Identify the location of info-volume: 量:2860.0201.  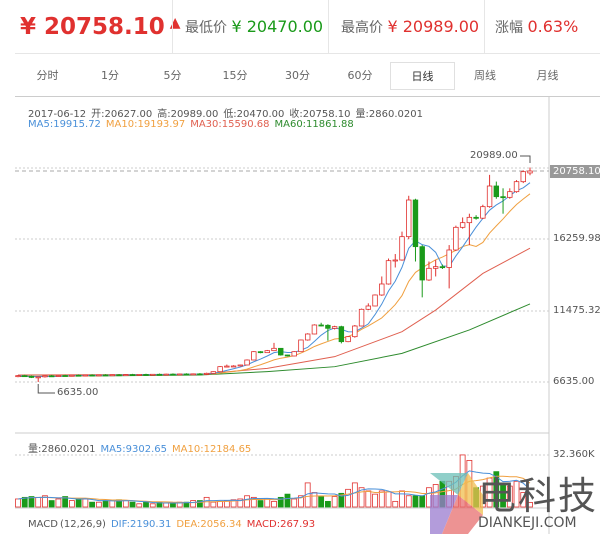
(389, 114).